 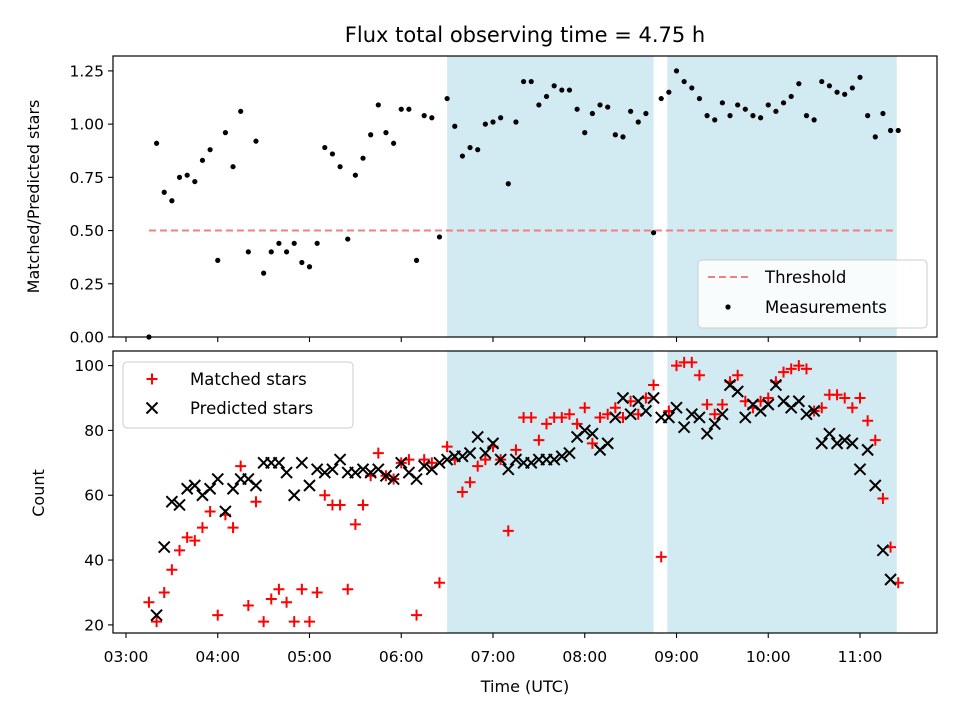 What do you see at coordinates (248, 379) in the screenshot?
I see `matched-legend-label: Matched stars` at bounding box center [248, 379].